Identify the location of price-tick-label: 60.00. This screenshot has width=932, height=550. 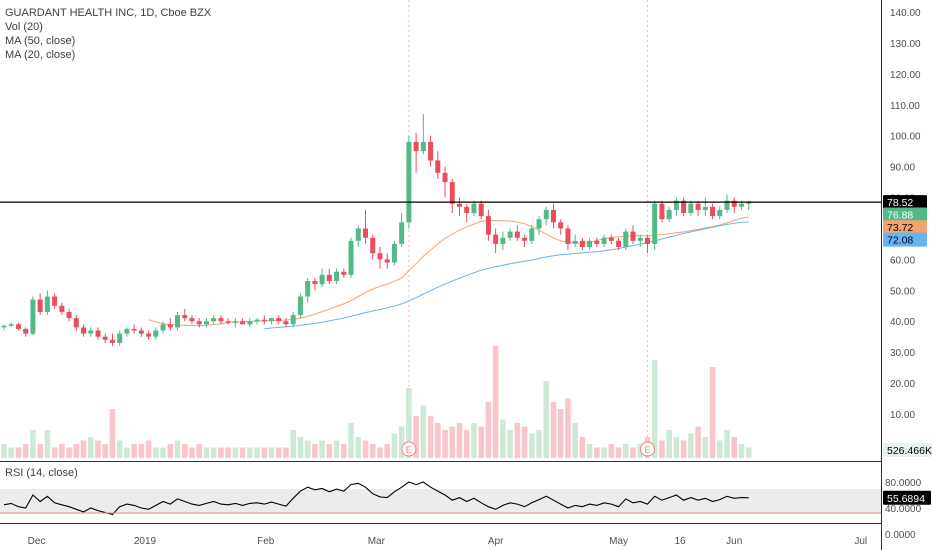
(902, 260).